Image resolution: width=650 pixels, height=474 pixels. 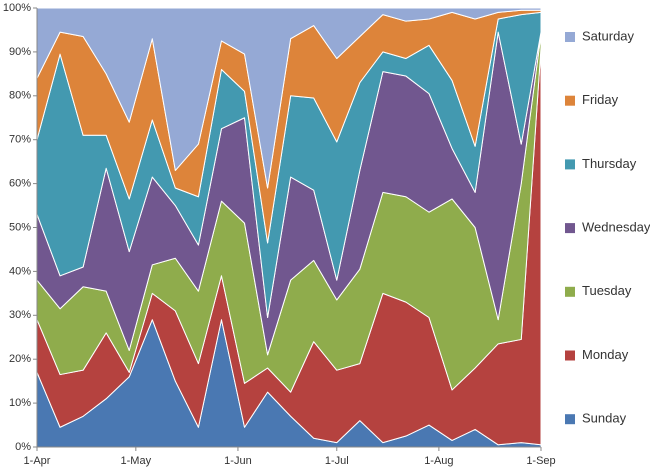 I want to click on y-tick-label: 100%, so click(x=17, y=8).